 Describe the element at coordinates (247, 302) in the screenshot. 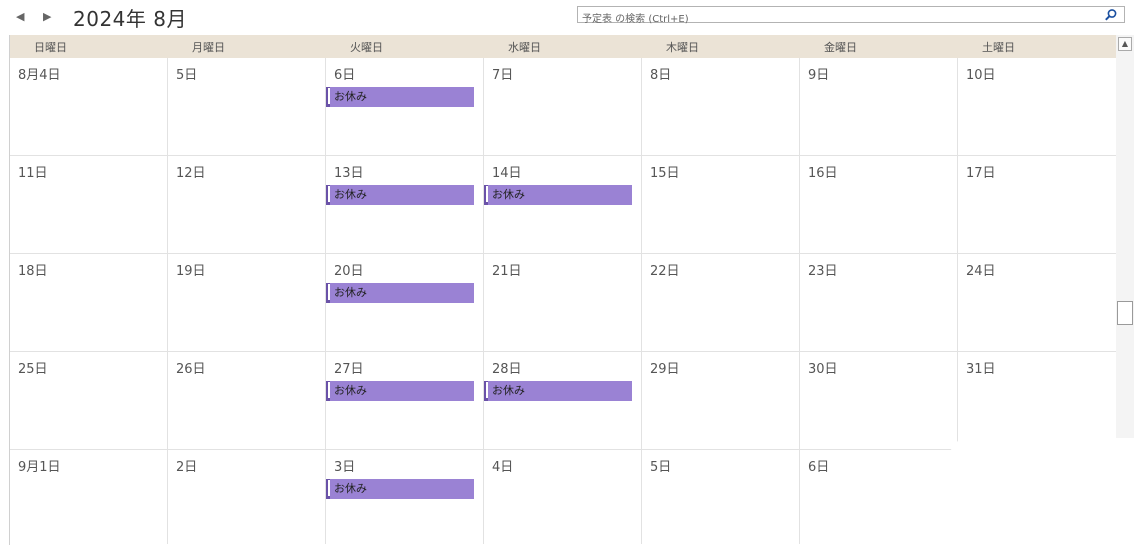

I see `calendar-day-cell: 19日` at that location.